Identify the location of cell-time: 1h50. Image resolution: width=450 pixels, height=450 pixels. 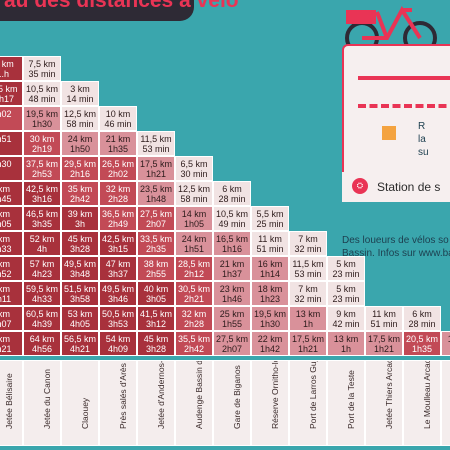
(80, 149).